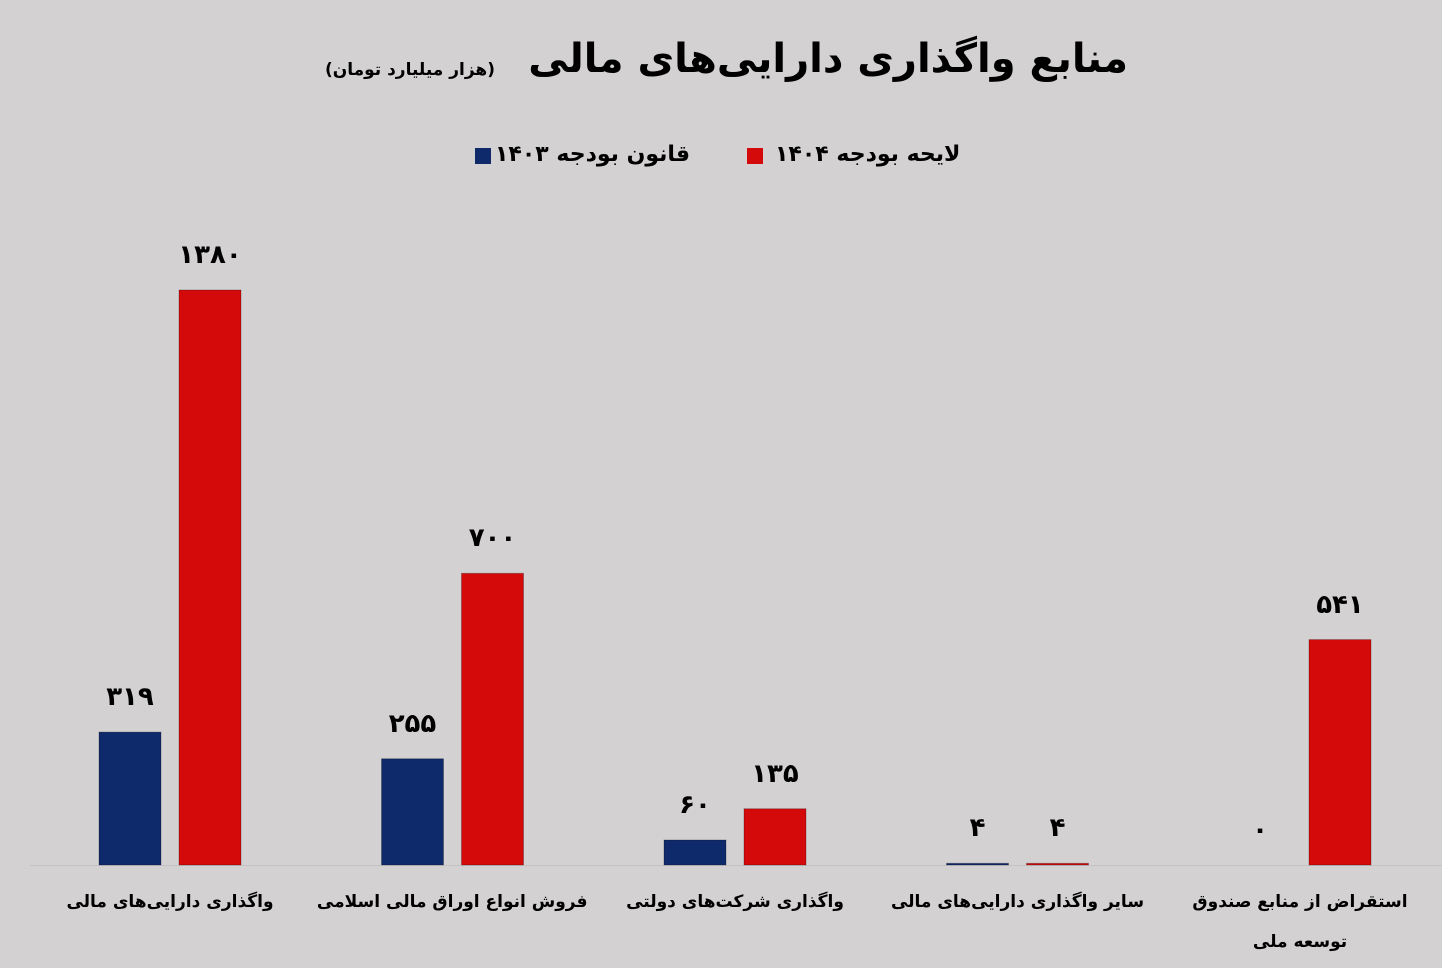  What do you see at coordinates (409, 70) in the screenshot?
I see `chart-subtitle: (هزار میلیارد تومان)` at bounding box center [409, 70].